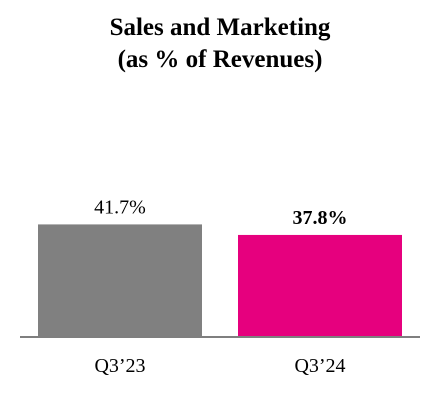 The image size is (440, 400). I want to click on value-label-1: 41.7%, so click(120, 207).